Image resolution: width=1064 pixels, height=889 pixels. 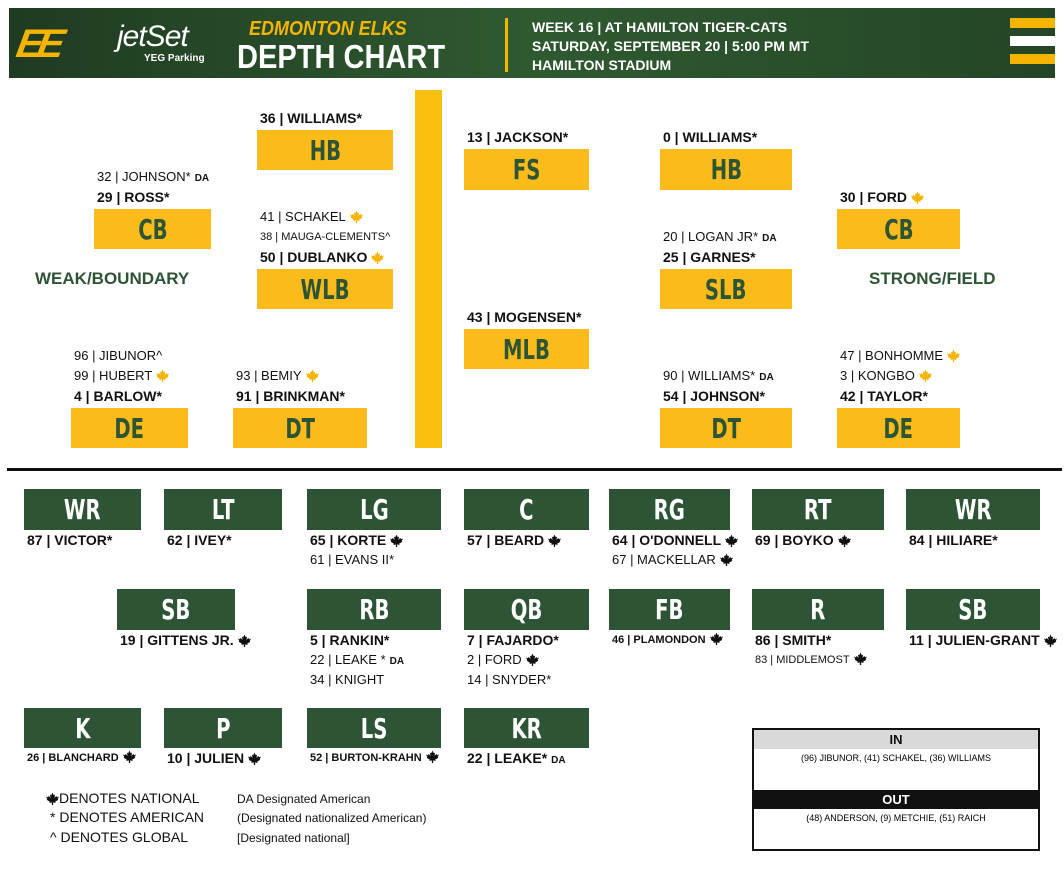 I want to click on player-name: 14 | SNYDER*, so click(x=509, y=679).